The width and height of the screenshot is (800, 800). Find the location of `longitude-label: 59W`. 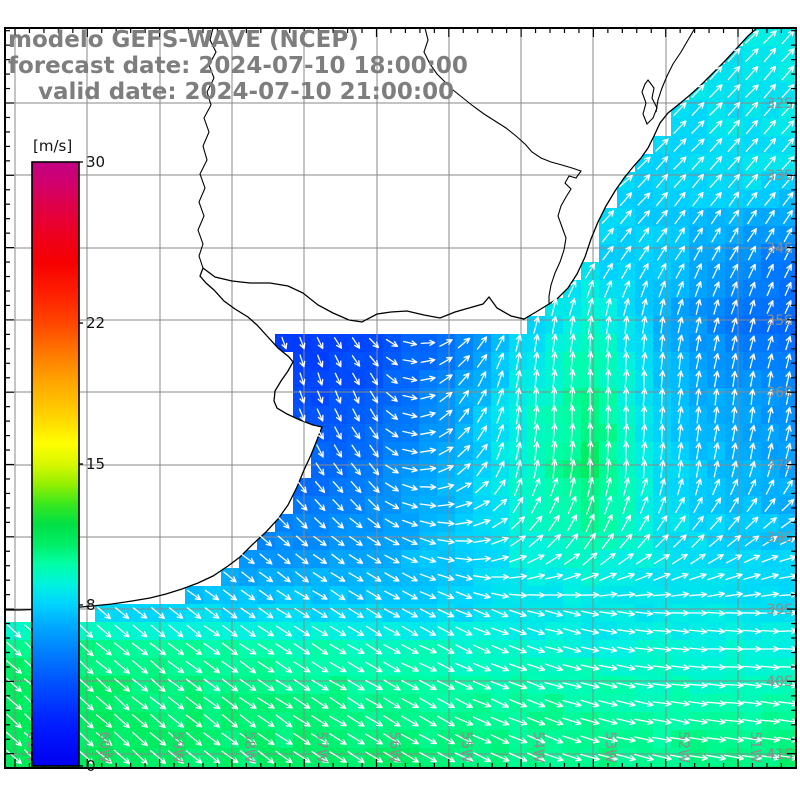

longitude-label: 59W is located at coordinates (177, 747).